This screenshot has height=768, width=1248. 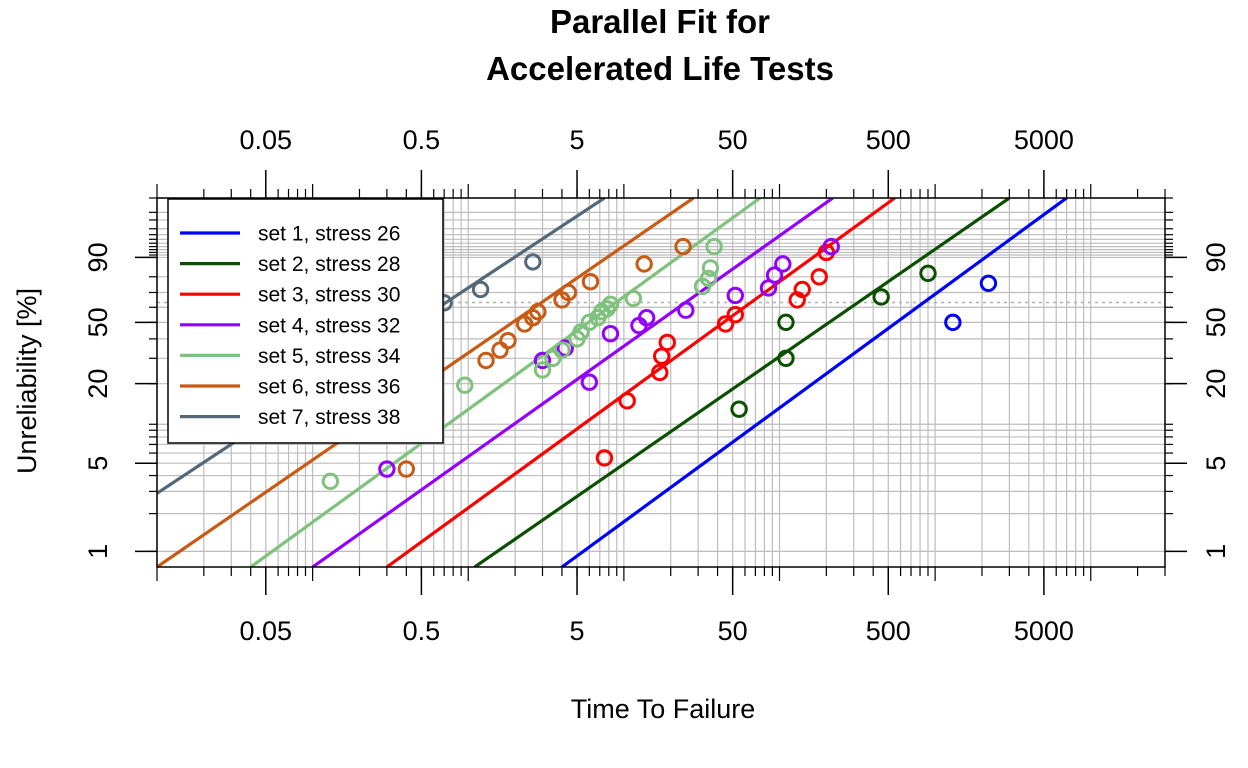 What do you see at coordinates (329, 325) in the screenshot?
I see `legend-label-set-4: set 4, stress 32` at bounding box center [329, 325].